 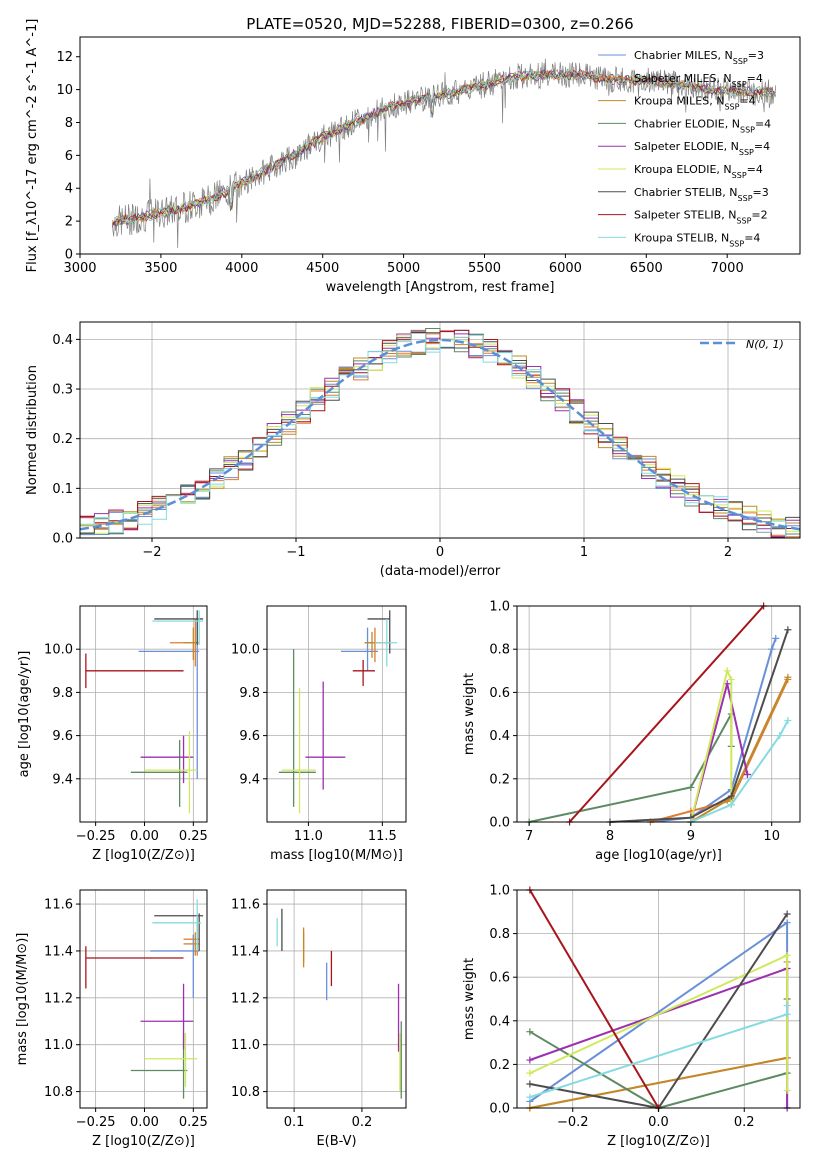 I want to click on y-tick-label: 11.6, so click(x=245, y=905).